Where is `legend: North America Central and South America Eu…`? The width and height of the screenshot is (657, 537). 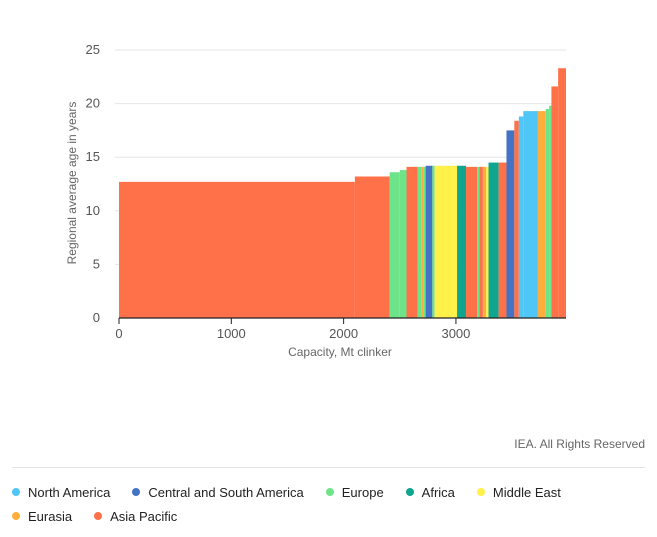
legend: North America Central and South America Eu… is located at coordinates (322, 504).